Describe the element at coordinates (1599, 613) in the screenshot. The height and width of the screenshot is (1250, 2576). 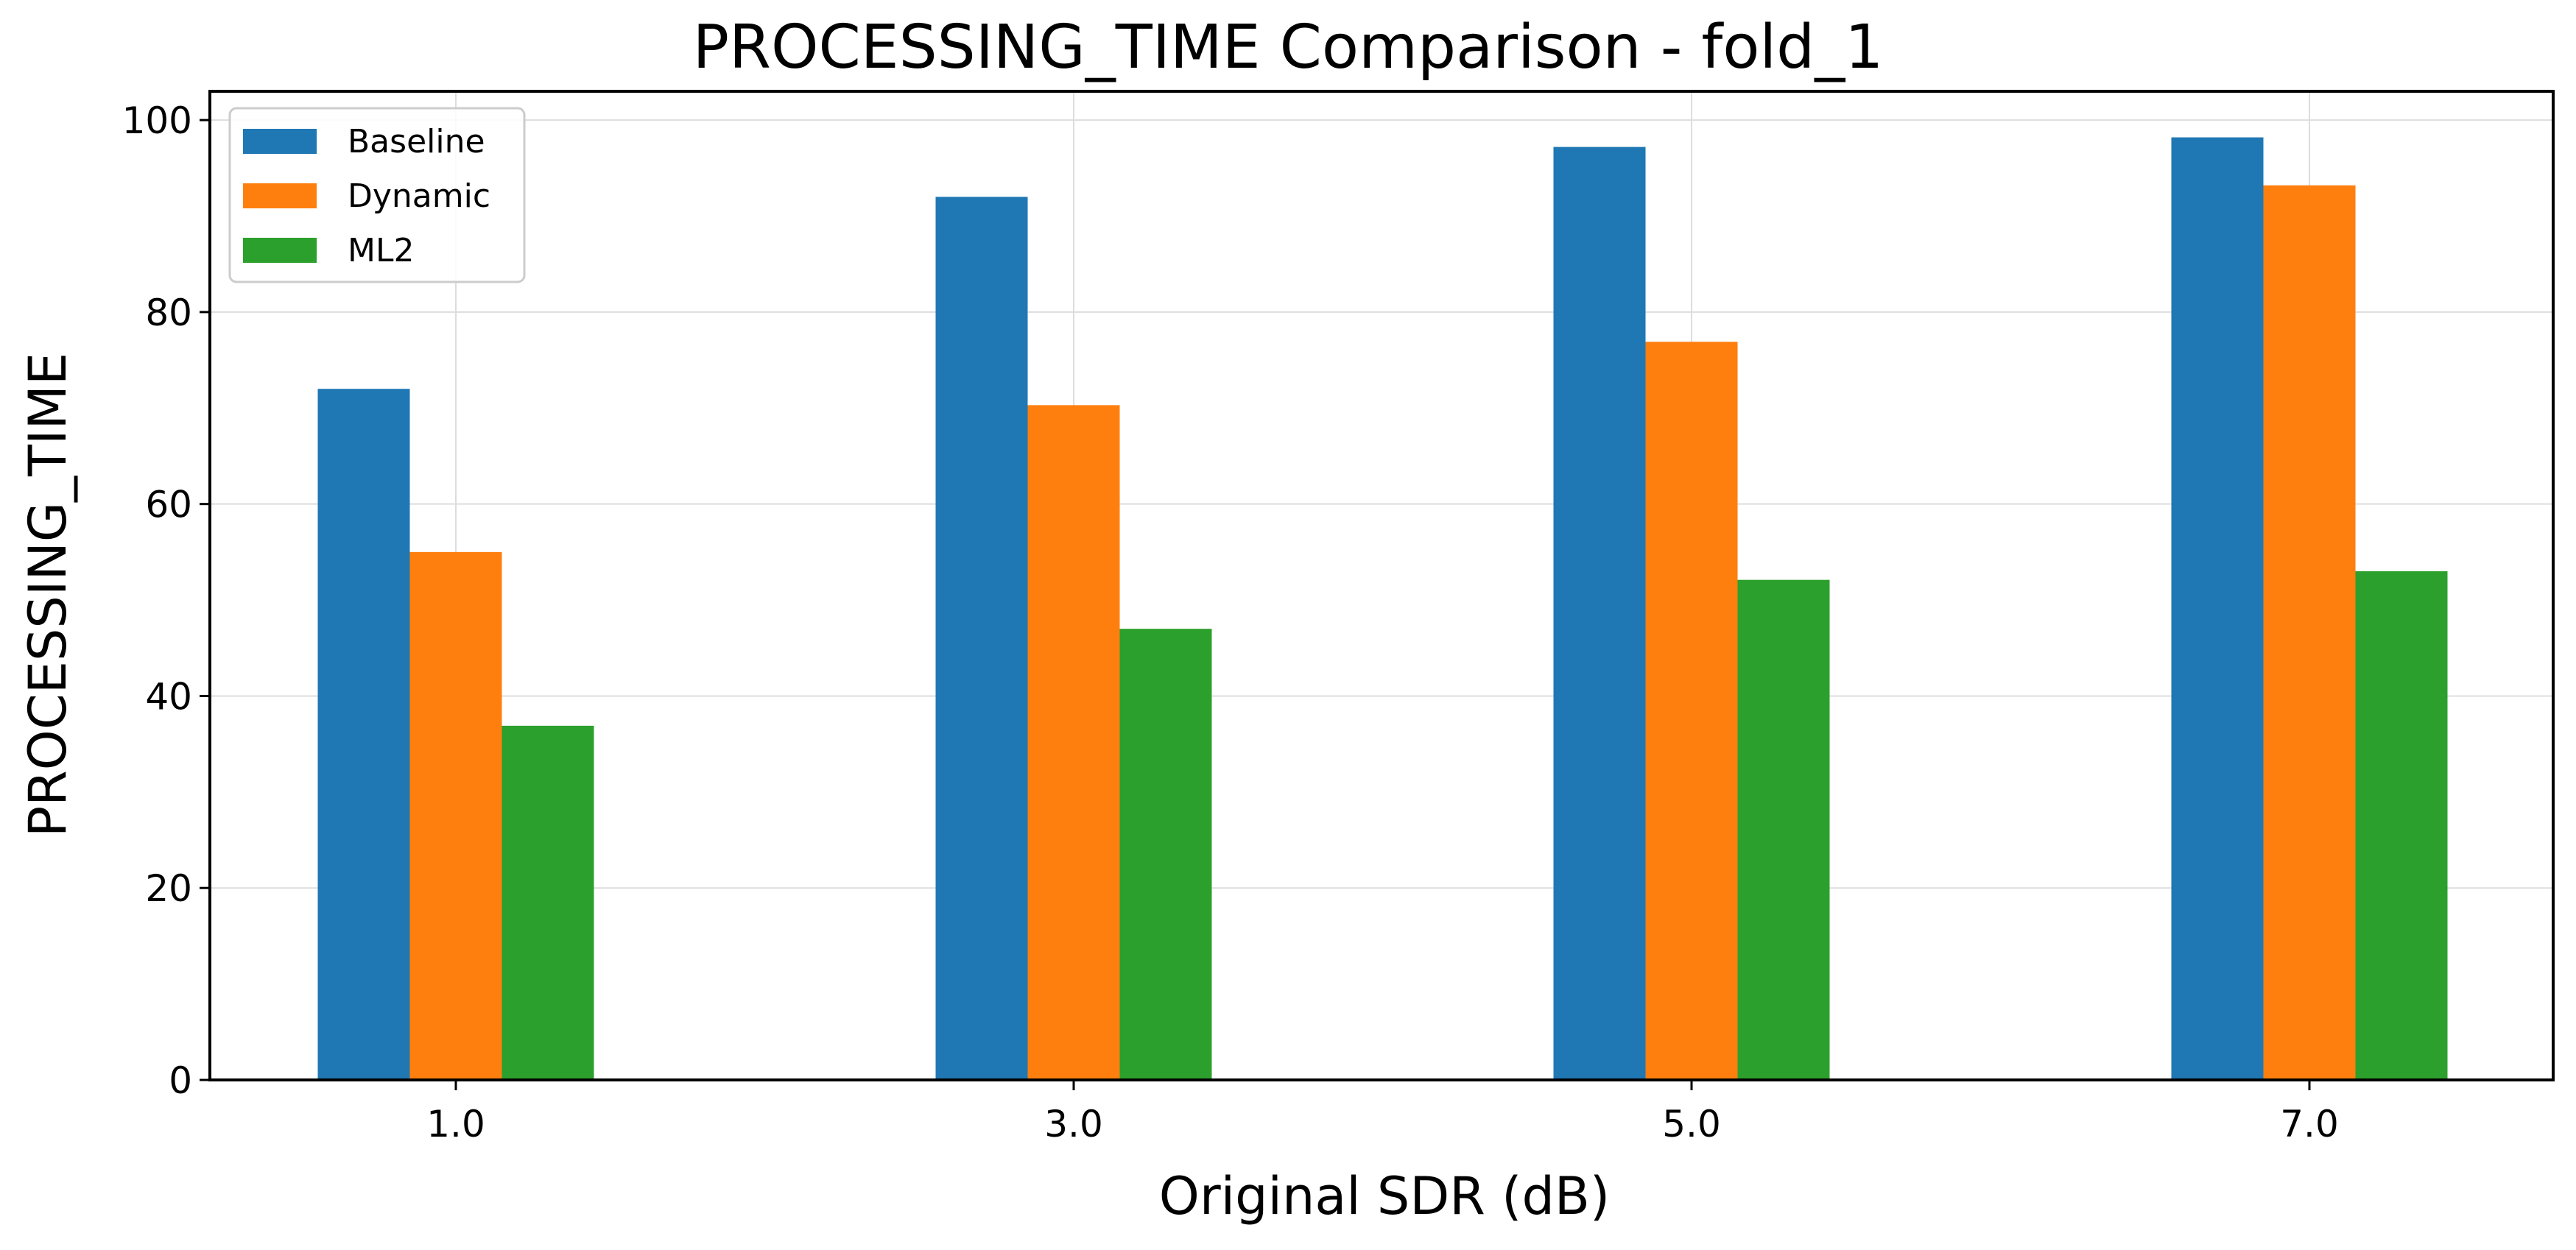
I see `bar-baseline-5.0` at that location.